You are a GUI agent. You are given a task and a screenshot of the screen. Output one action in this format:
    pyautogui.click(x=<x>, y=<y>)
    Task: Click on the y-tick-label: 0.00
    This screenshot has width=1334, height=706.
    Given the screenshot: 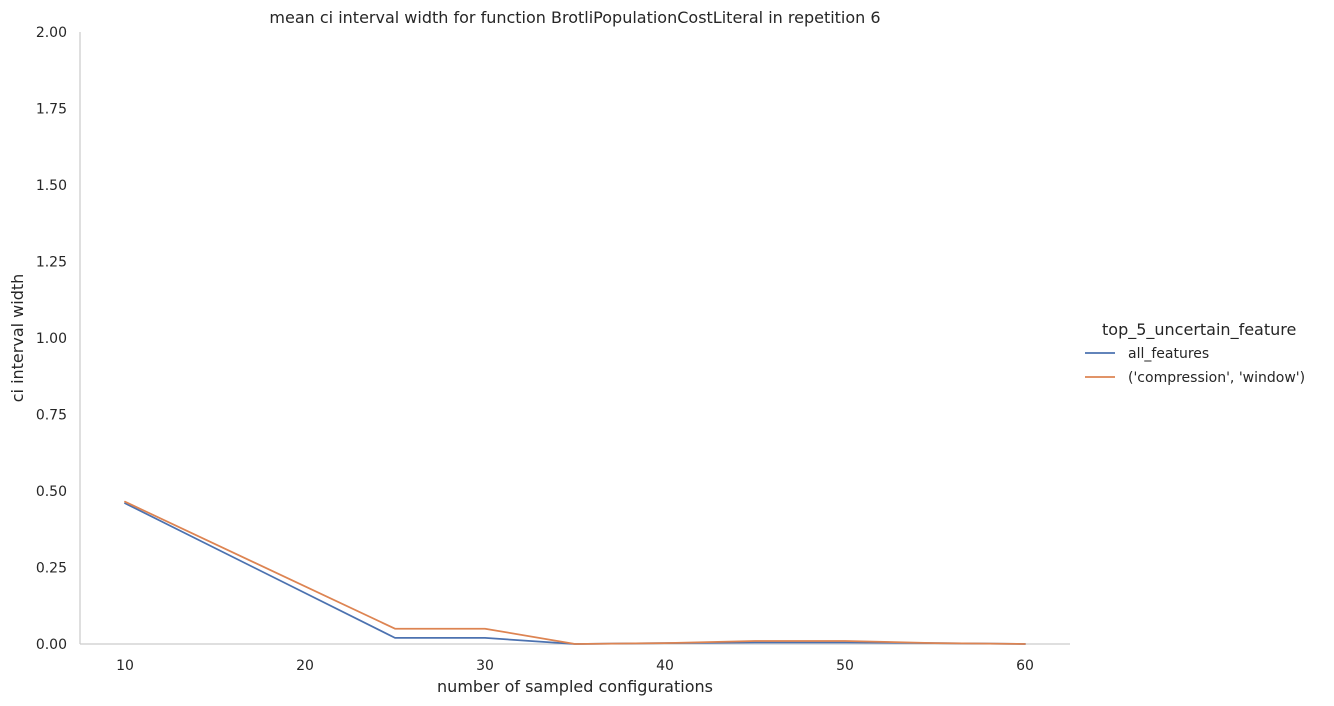 What is the action you would take?
    pyautogui.click(x=51, y=645)
    